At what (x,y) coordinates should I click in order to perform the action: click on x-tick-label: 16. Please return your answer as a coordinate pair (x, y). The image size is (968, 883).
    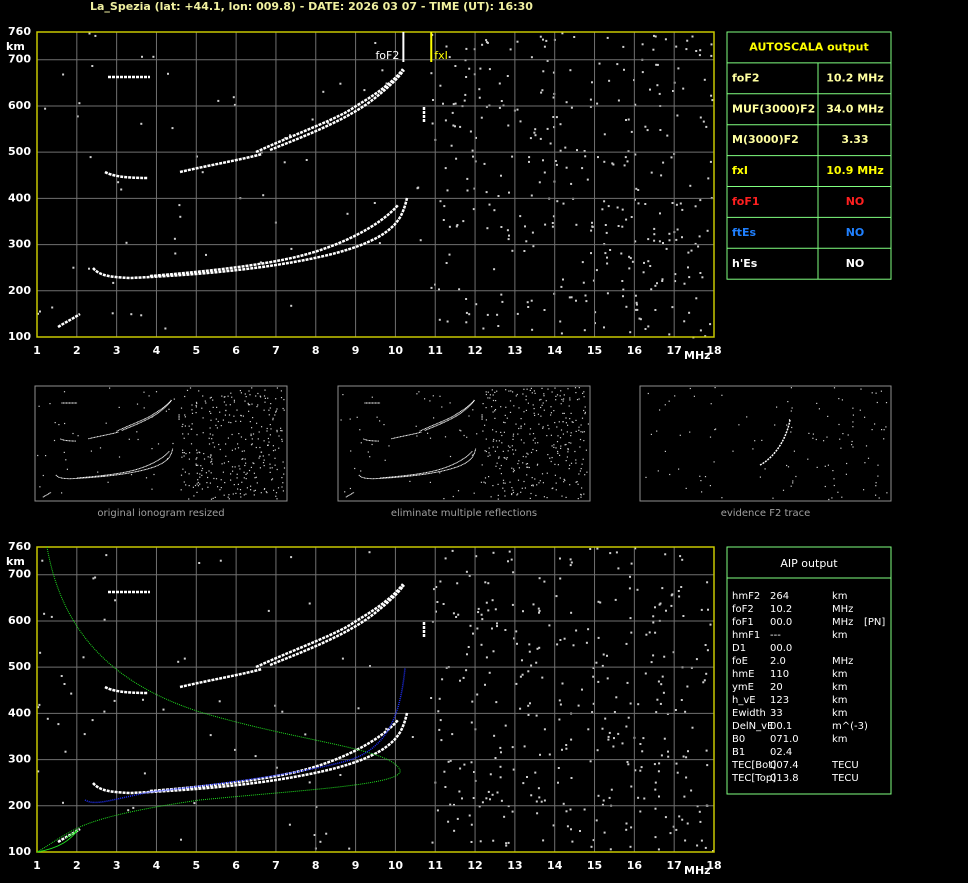
    Looking at the image, I should click on (635, 350).